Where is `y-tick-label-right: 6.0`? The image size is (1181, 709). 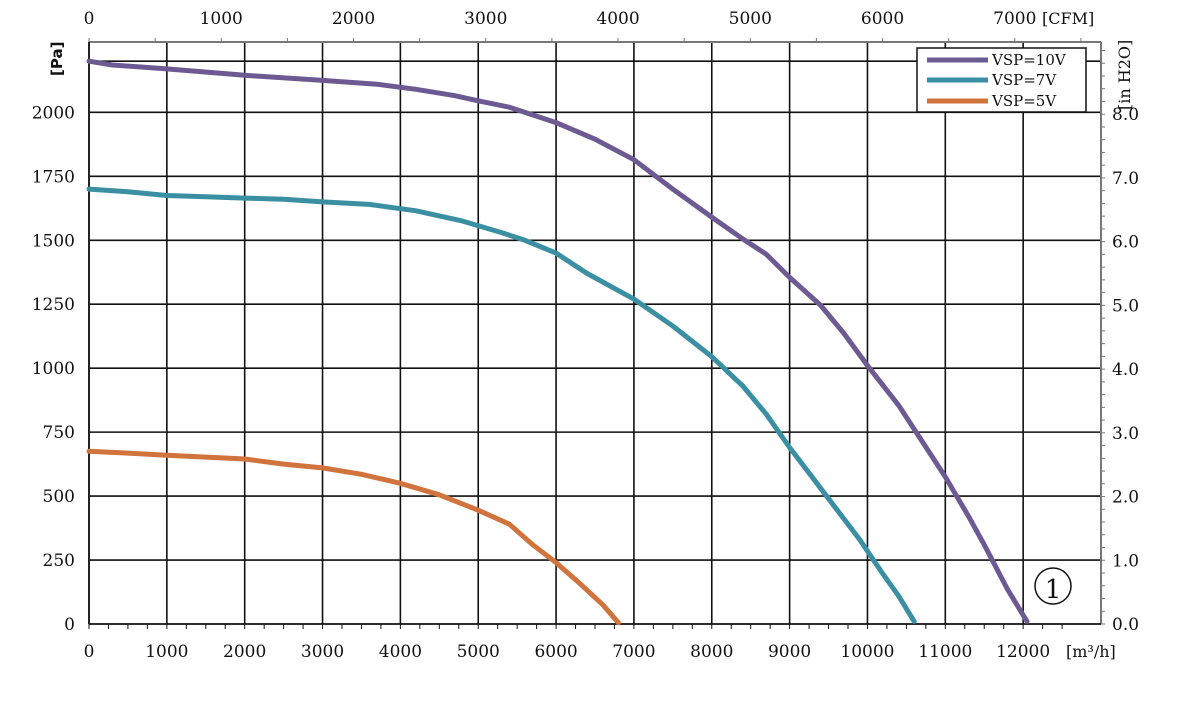
y-tick-label-right: 6.0 is located at coordinates (1125, 243).